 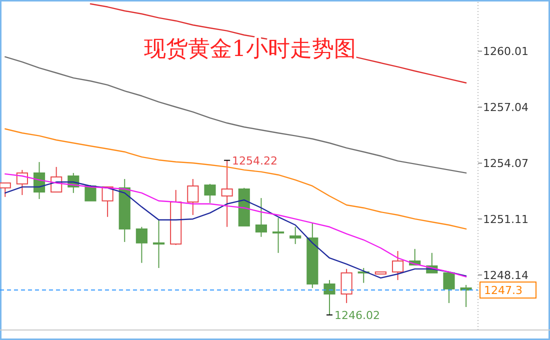 I want to click on ref-line-label: 1247.3, so click(x=503, y=291).